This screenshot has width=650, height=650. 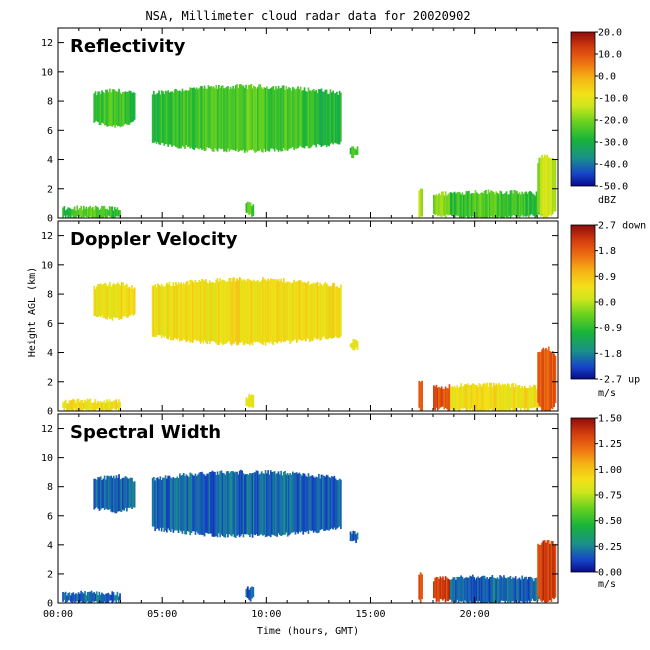 I want to click on colorbar-tick-label: 20.0, so click(x=610, y=33).